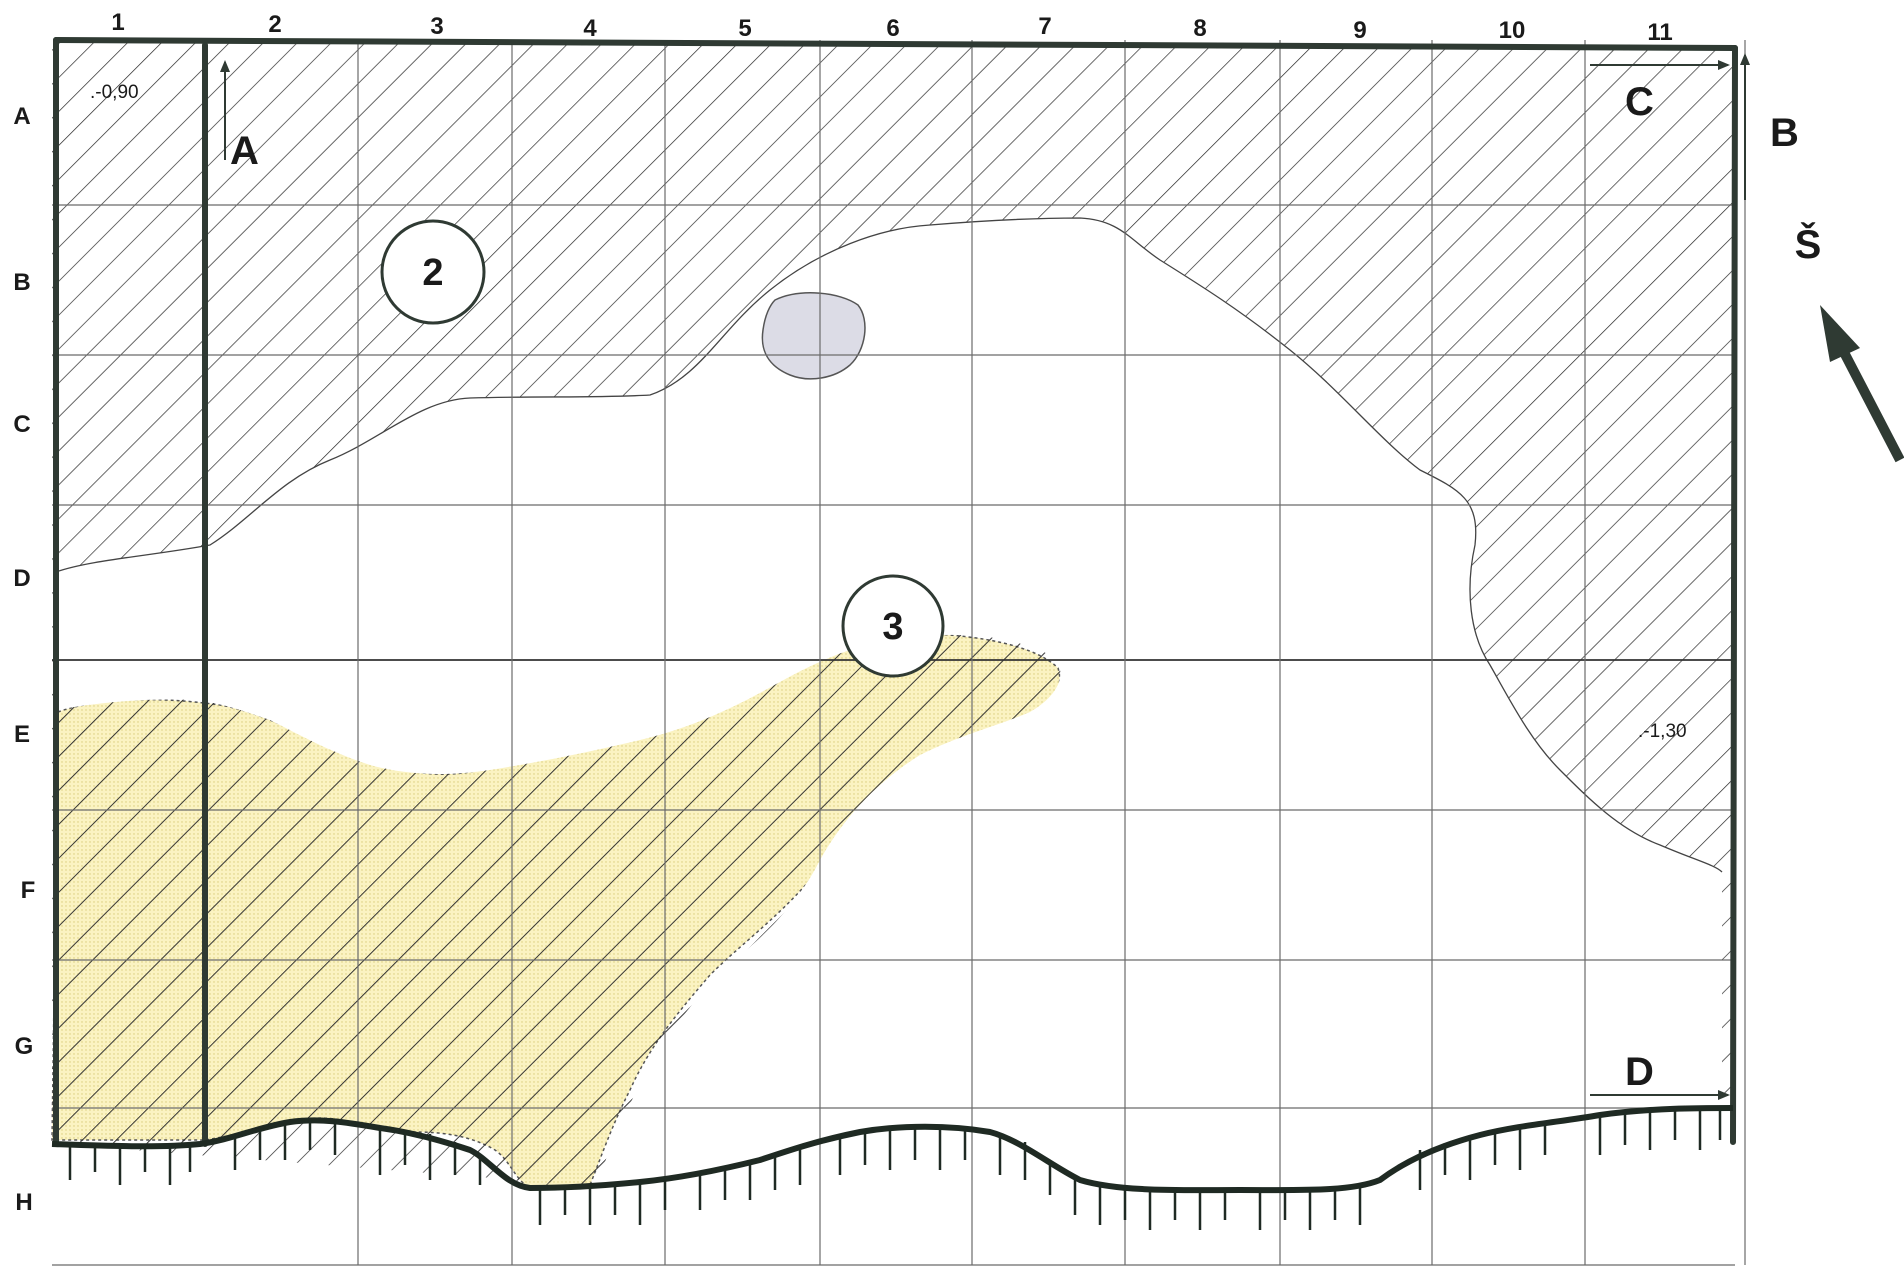 This screenshot has width=1904, height=1270. What do you see at coordinates (436, 26) in the screenshot?
I see `col-label: 3` at bounding box center [436, 26].